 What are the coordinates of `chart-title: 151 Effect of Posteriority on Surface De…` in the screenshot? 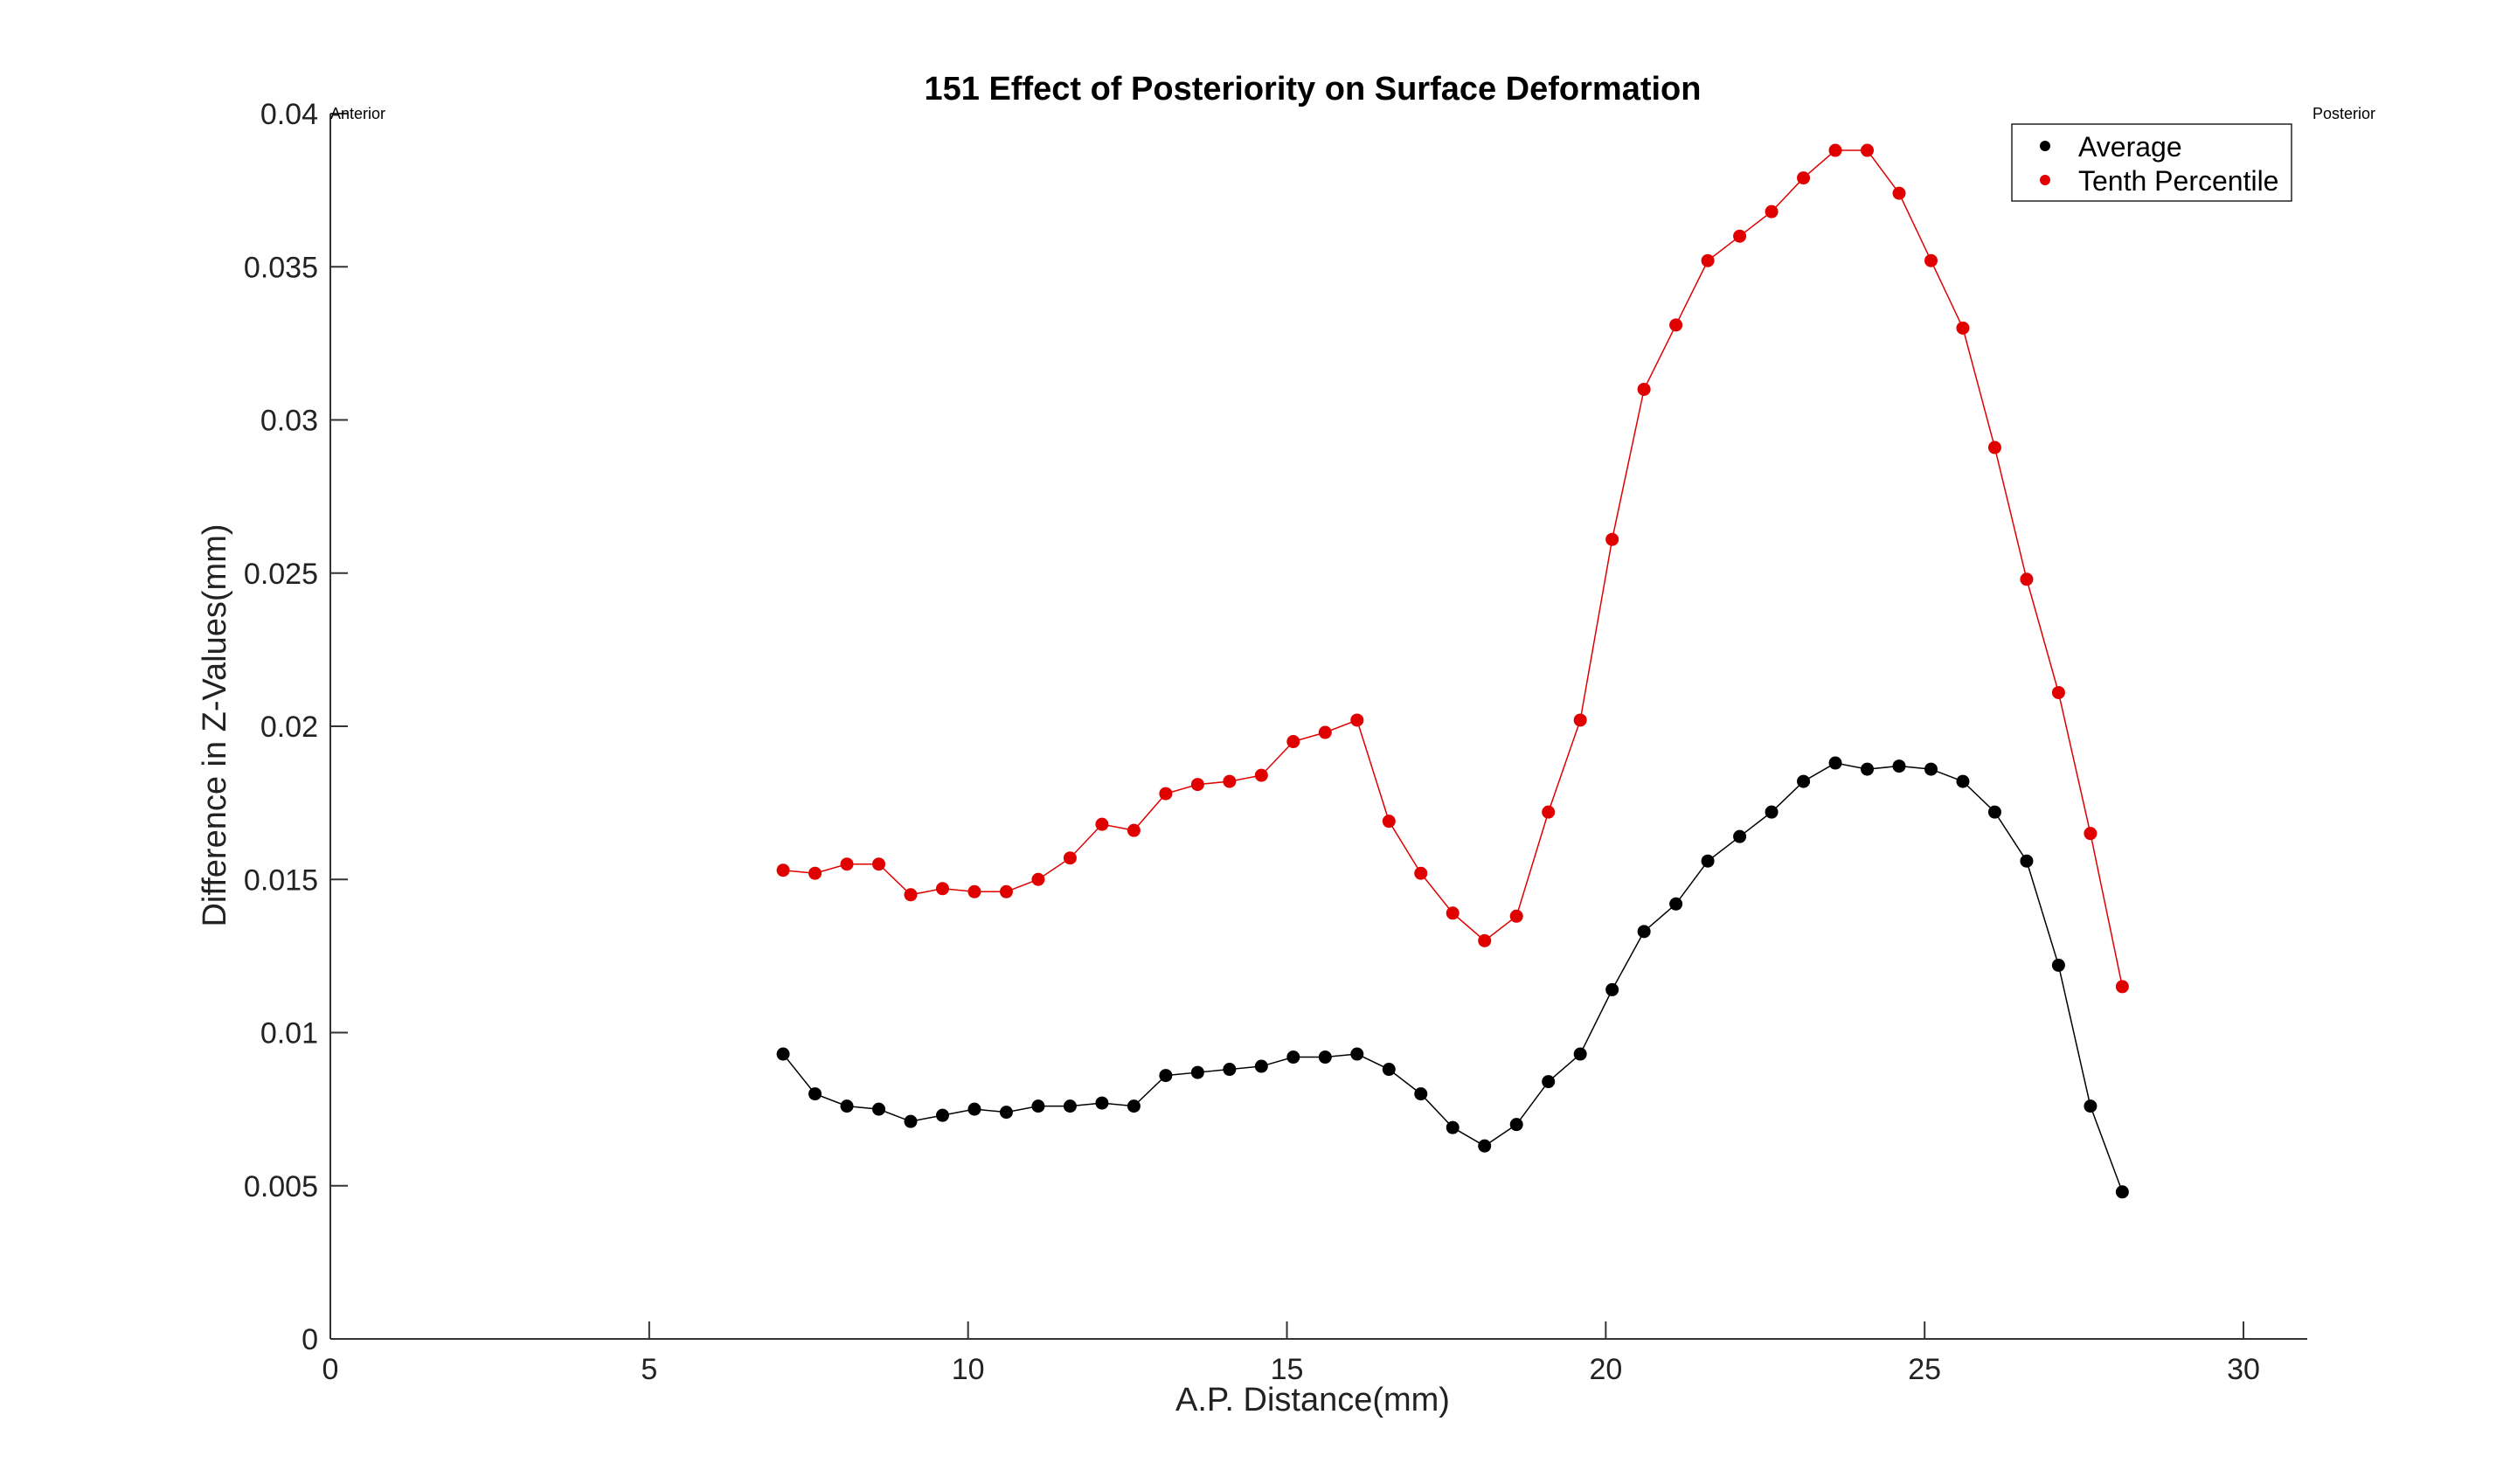 It's located at (1313, 89).